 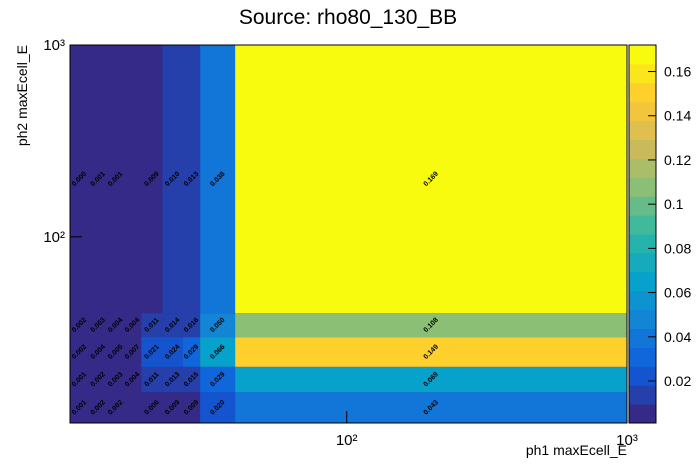 What do you see at coordinates (677, 337) in the screenshot?
I see `colorbar-tick-label: 0.04` at bounding box center [677, 337].